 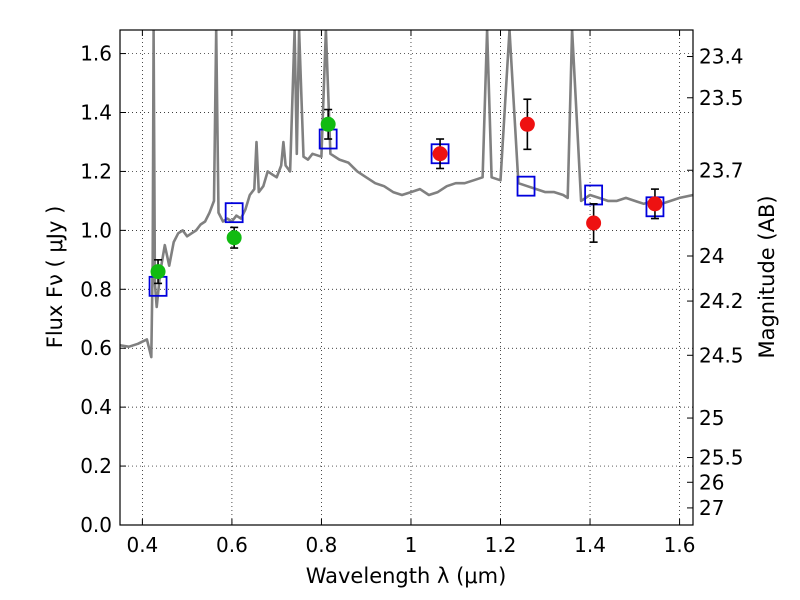 What do you see at coordinates (142, 545) in the screenshot?
I see `x-tick-label: 0.4` at bounding box center [142, 545].